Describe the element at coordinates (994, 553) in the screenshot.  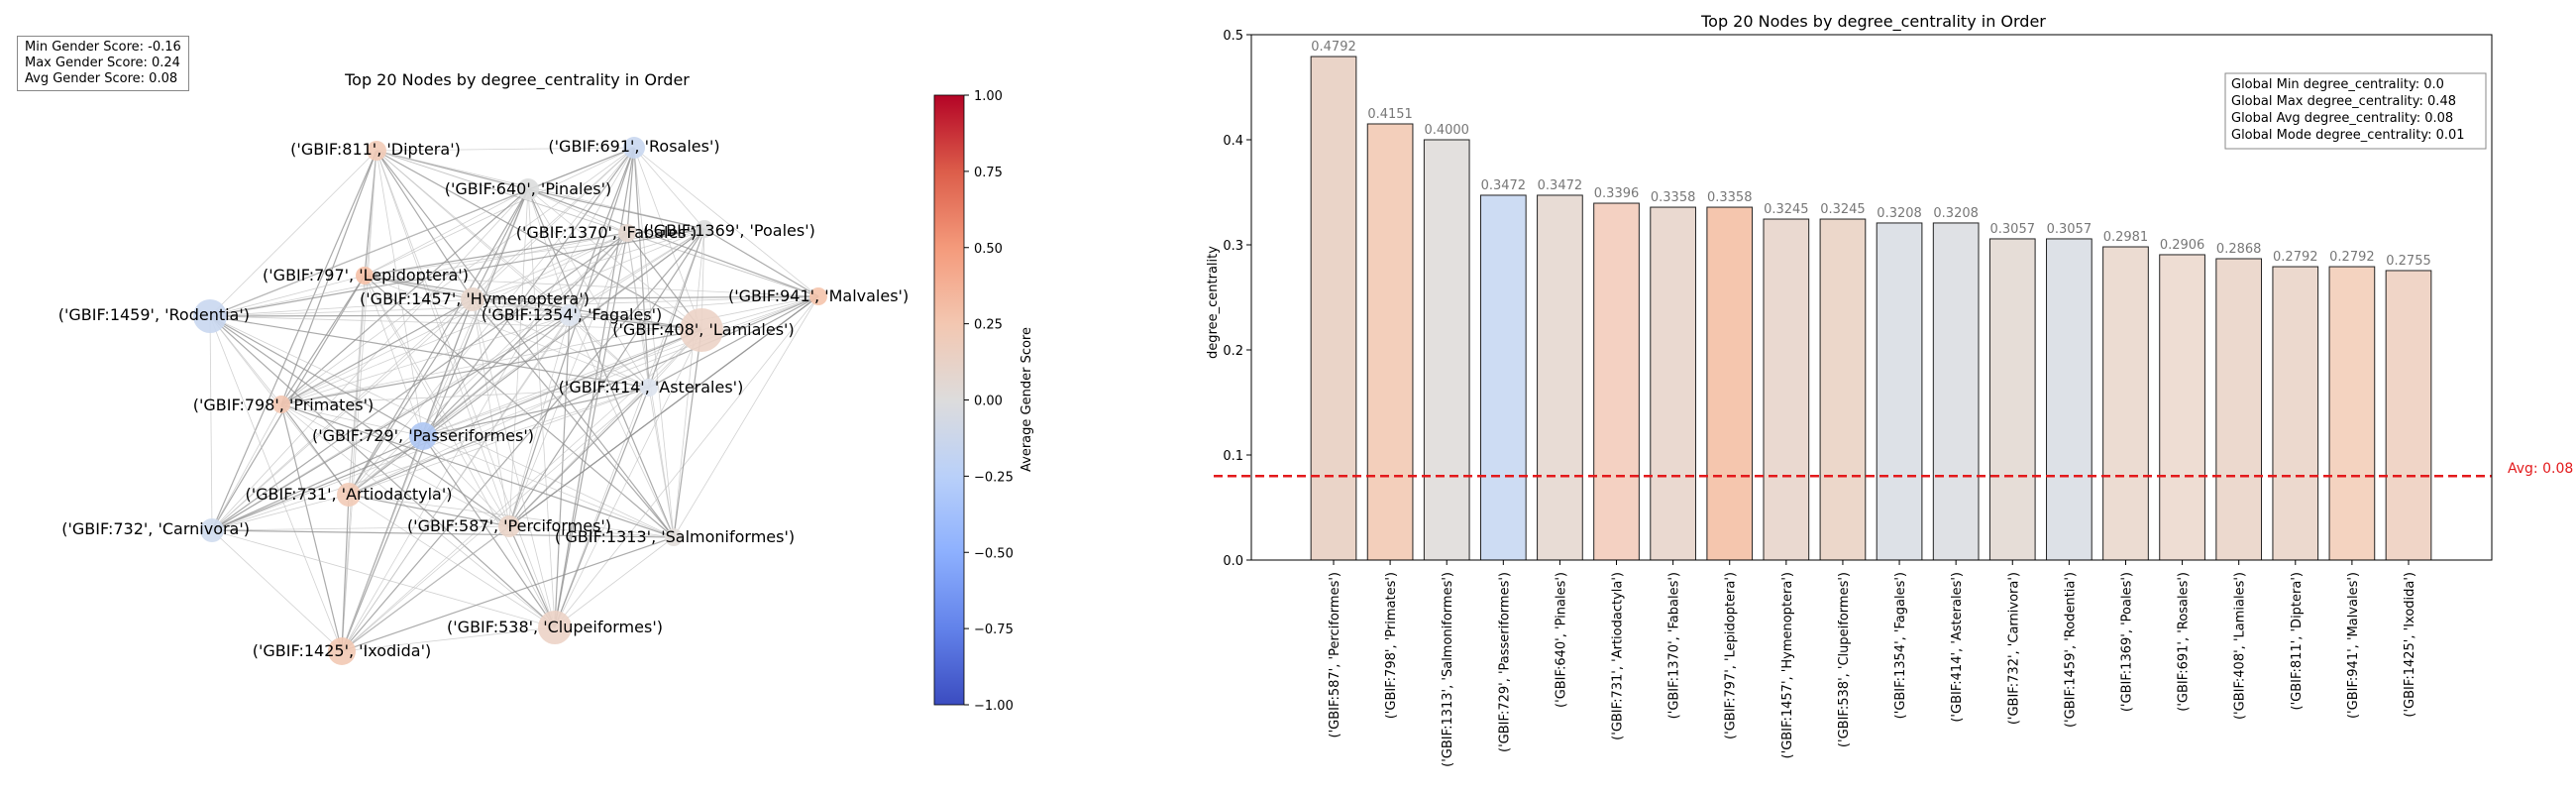
I see `colorbar-tick-label: −0.50` at that location.